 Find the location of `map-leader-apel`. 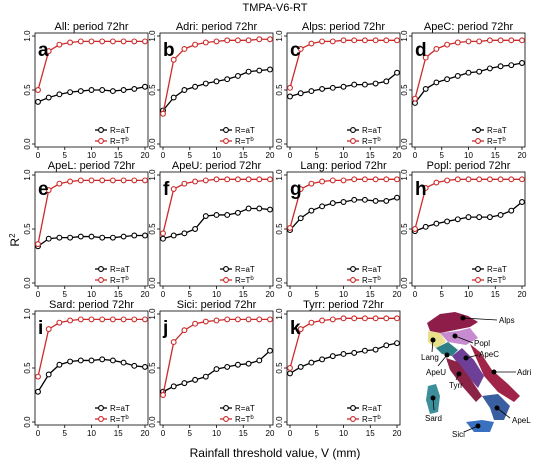

map-leader-apel is located at coordinates (503, 413).